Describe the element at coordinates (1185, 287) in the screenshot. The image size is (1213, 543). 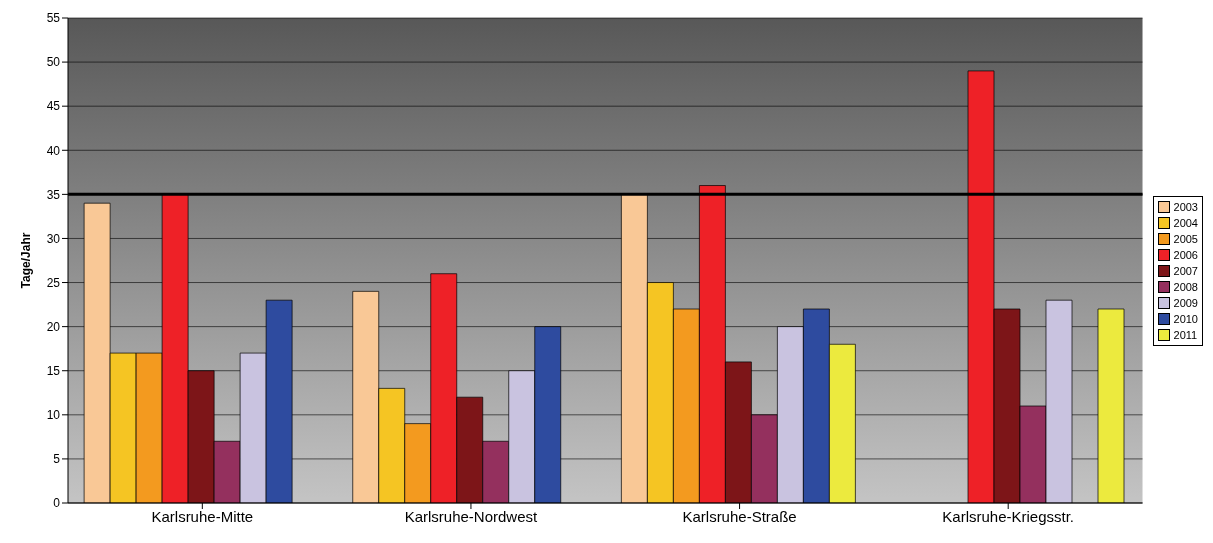
I see `legend-label: 2008` at that location.